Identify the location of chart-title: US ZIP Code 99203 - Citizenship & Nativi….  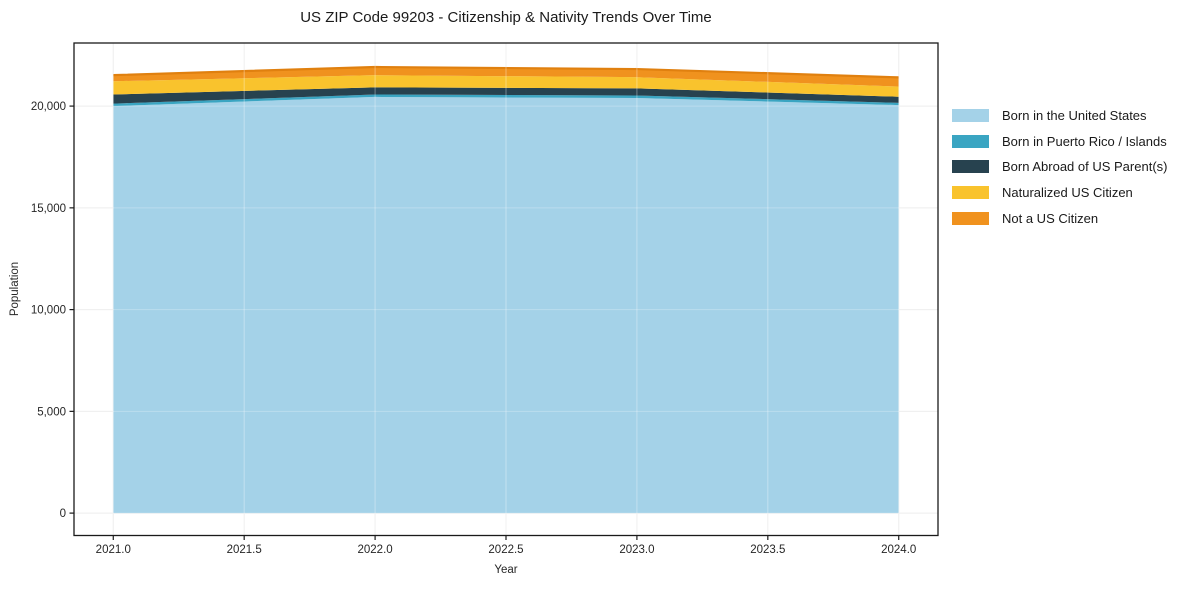
(506, 17).